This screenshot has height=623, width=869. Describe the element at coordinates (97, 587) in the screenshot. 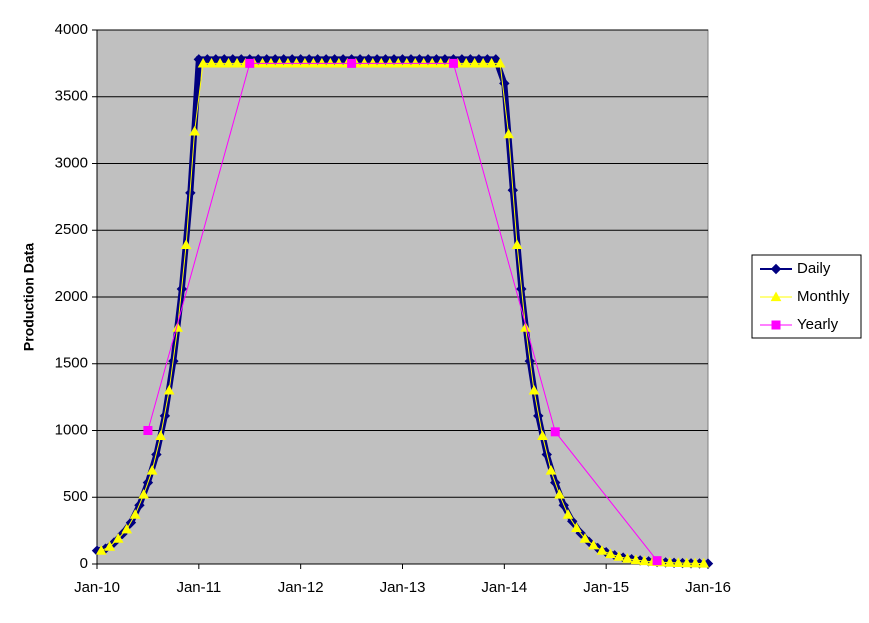

I see `x-tick-label: Jan-10` at that location.